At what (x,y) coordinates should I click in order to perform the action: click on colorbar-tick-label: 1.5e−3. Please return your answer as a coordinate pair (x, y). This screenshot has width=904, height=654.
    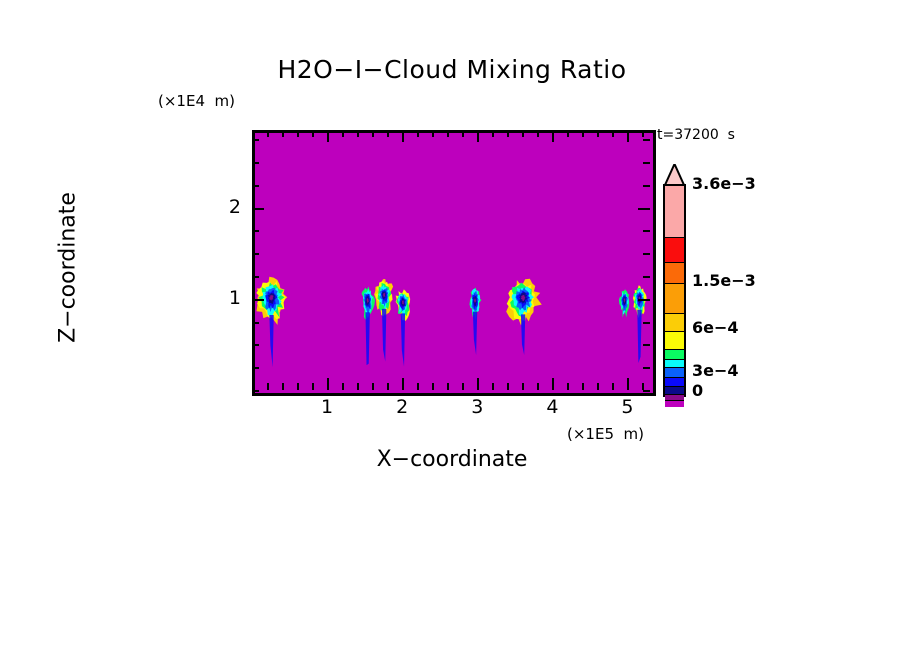
    Looking at the image, I should click on (724, 280).